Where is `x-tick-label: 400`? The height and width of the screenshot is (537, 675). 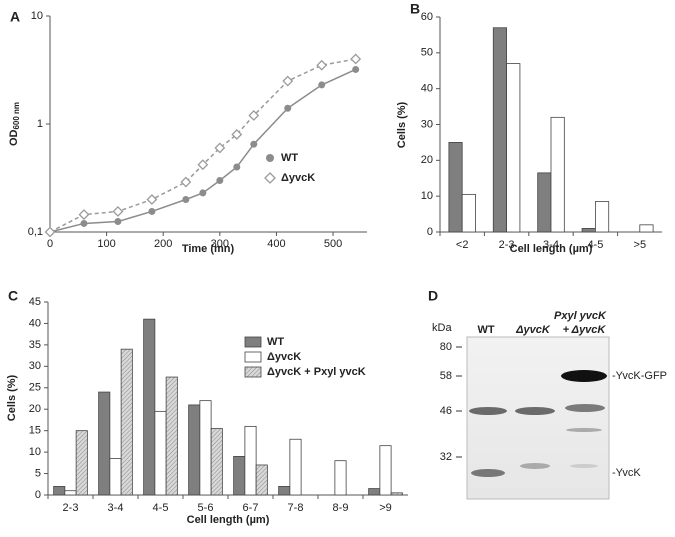
x-tick-label: 400 is located at coordinates (276, 244).